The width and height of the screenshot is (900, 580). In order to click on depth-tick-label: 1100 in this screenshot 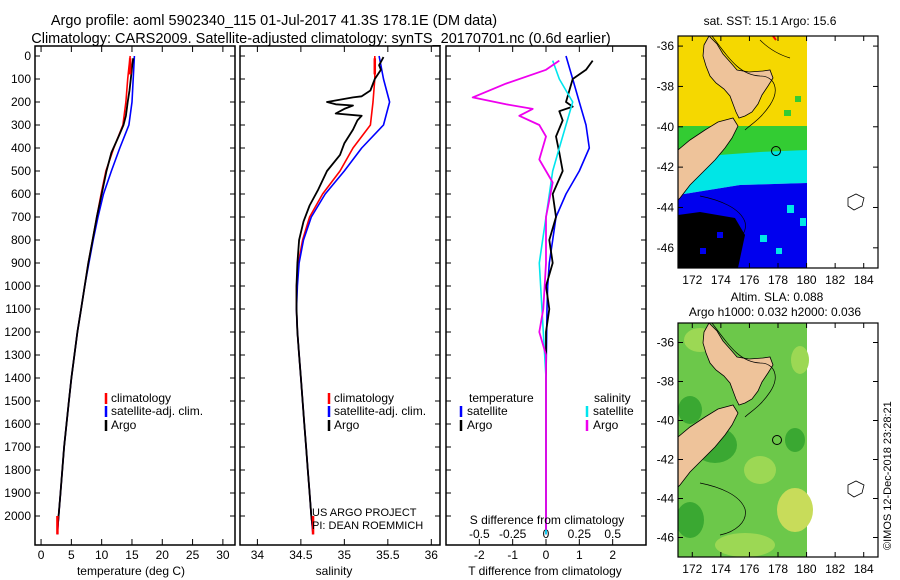, I will do `click(18, 309)`.